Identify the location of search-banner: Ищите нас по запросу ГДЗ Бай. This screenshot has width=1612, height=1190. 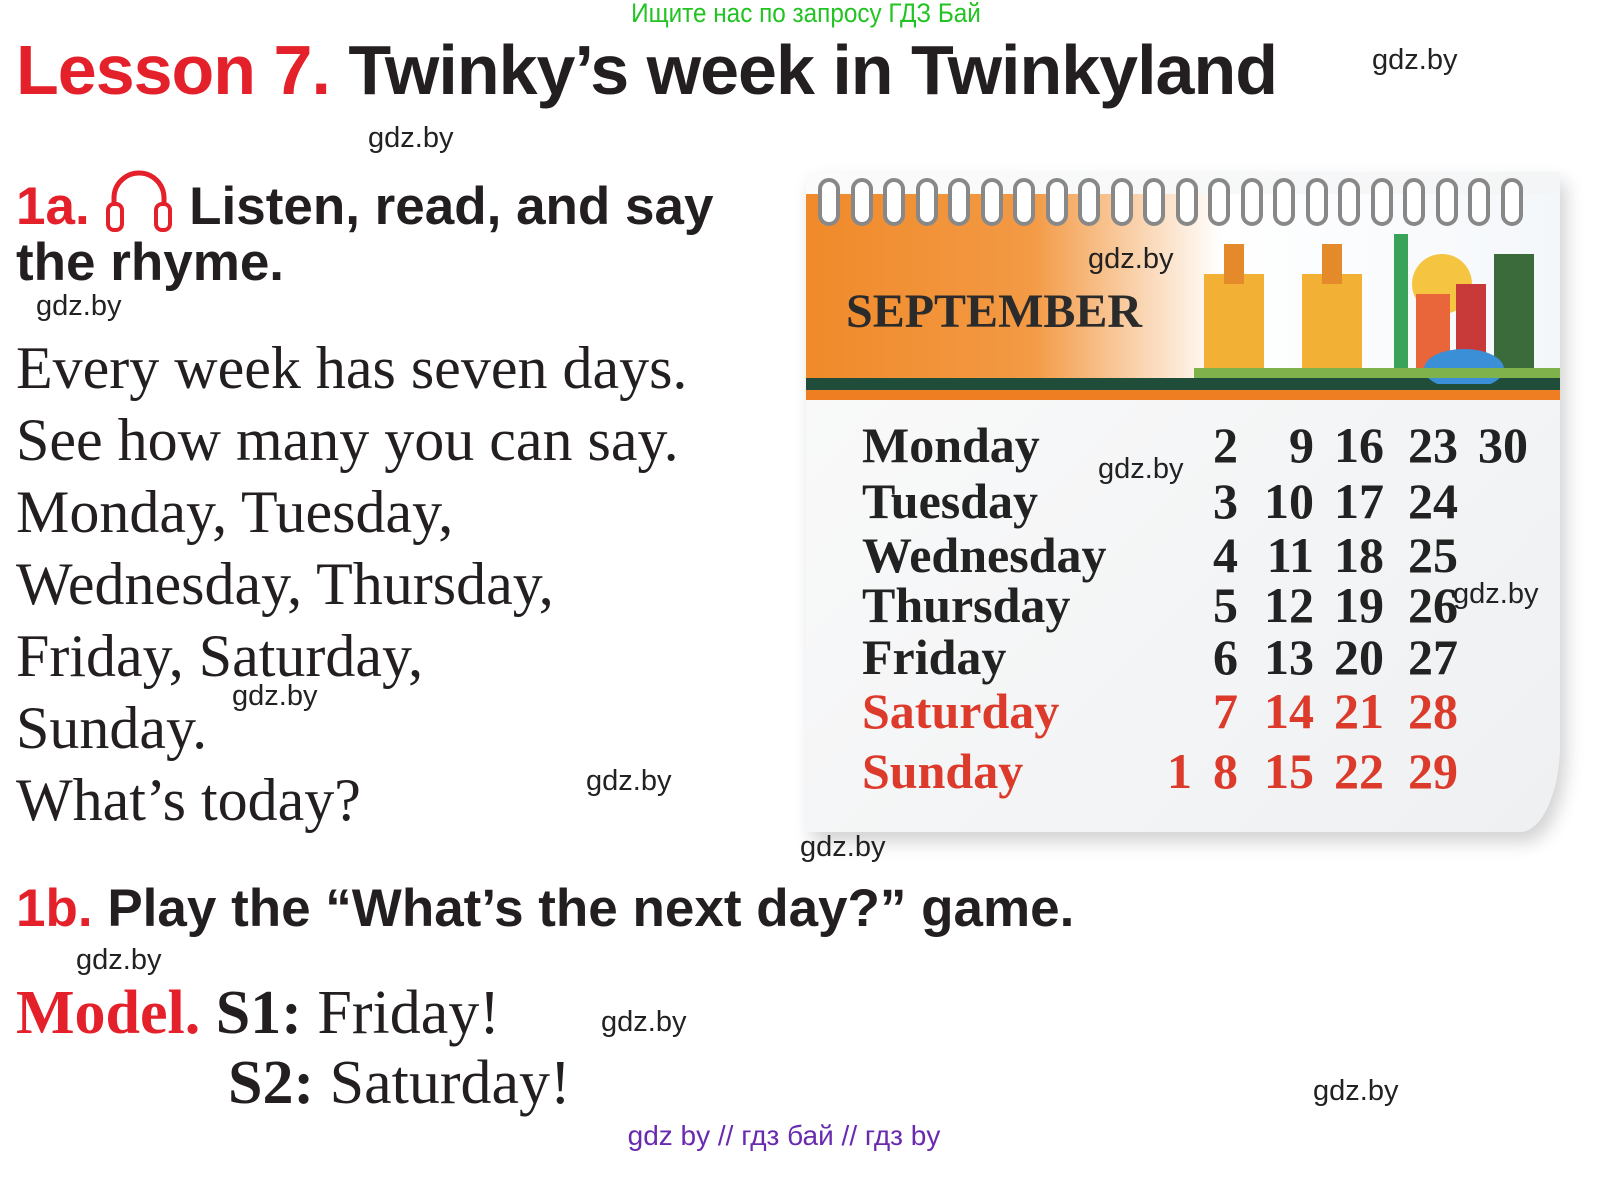
(806, 14).